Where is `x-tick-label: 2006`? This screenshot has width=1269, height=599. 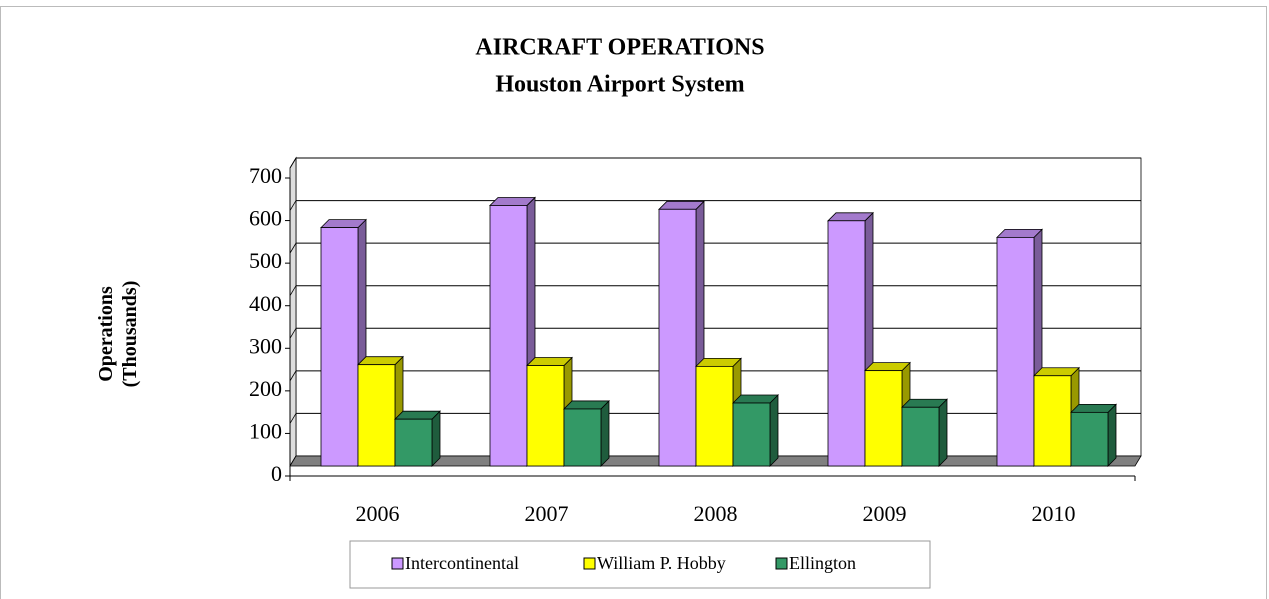
x-tick-label: 2006 is located at coordinates (378, 513).